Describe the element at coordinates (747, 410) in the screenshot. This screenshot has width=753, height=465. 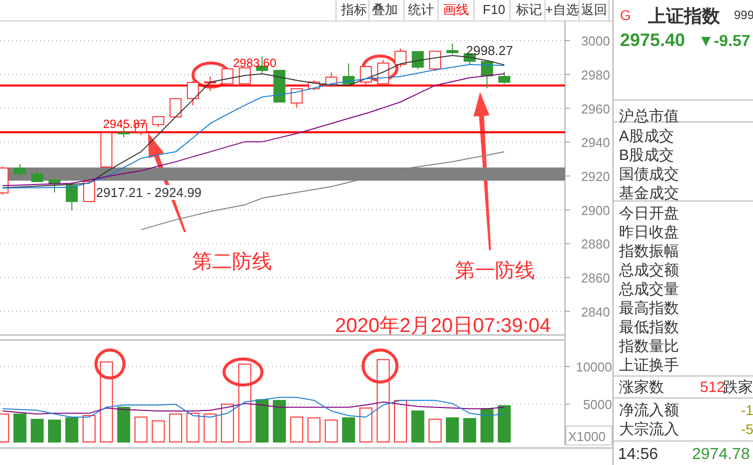
I see `text: -1` at that location.